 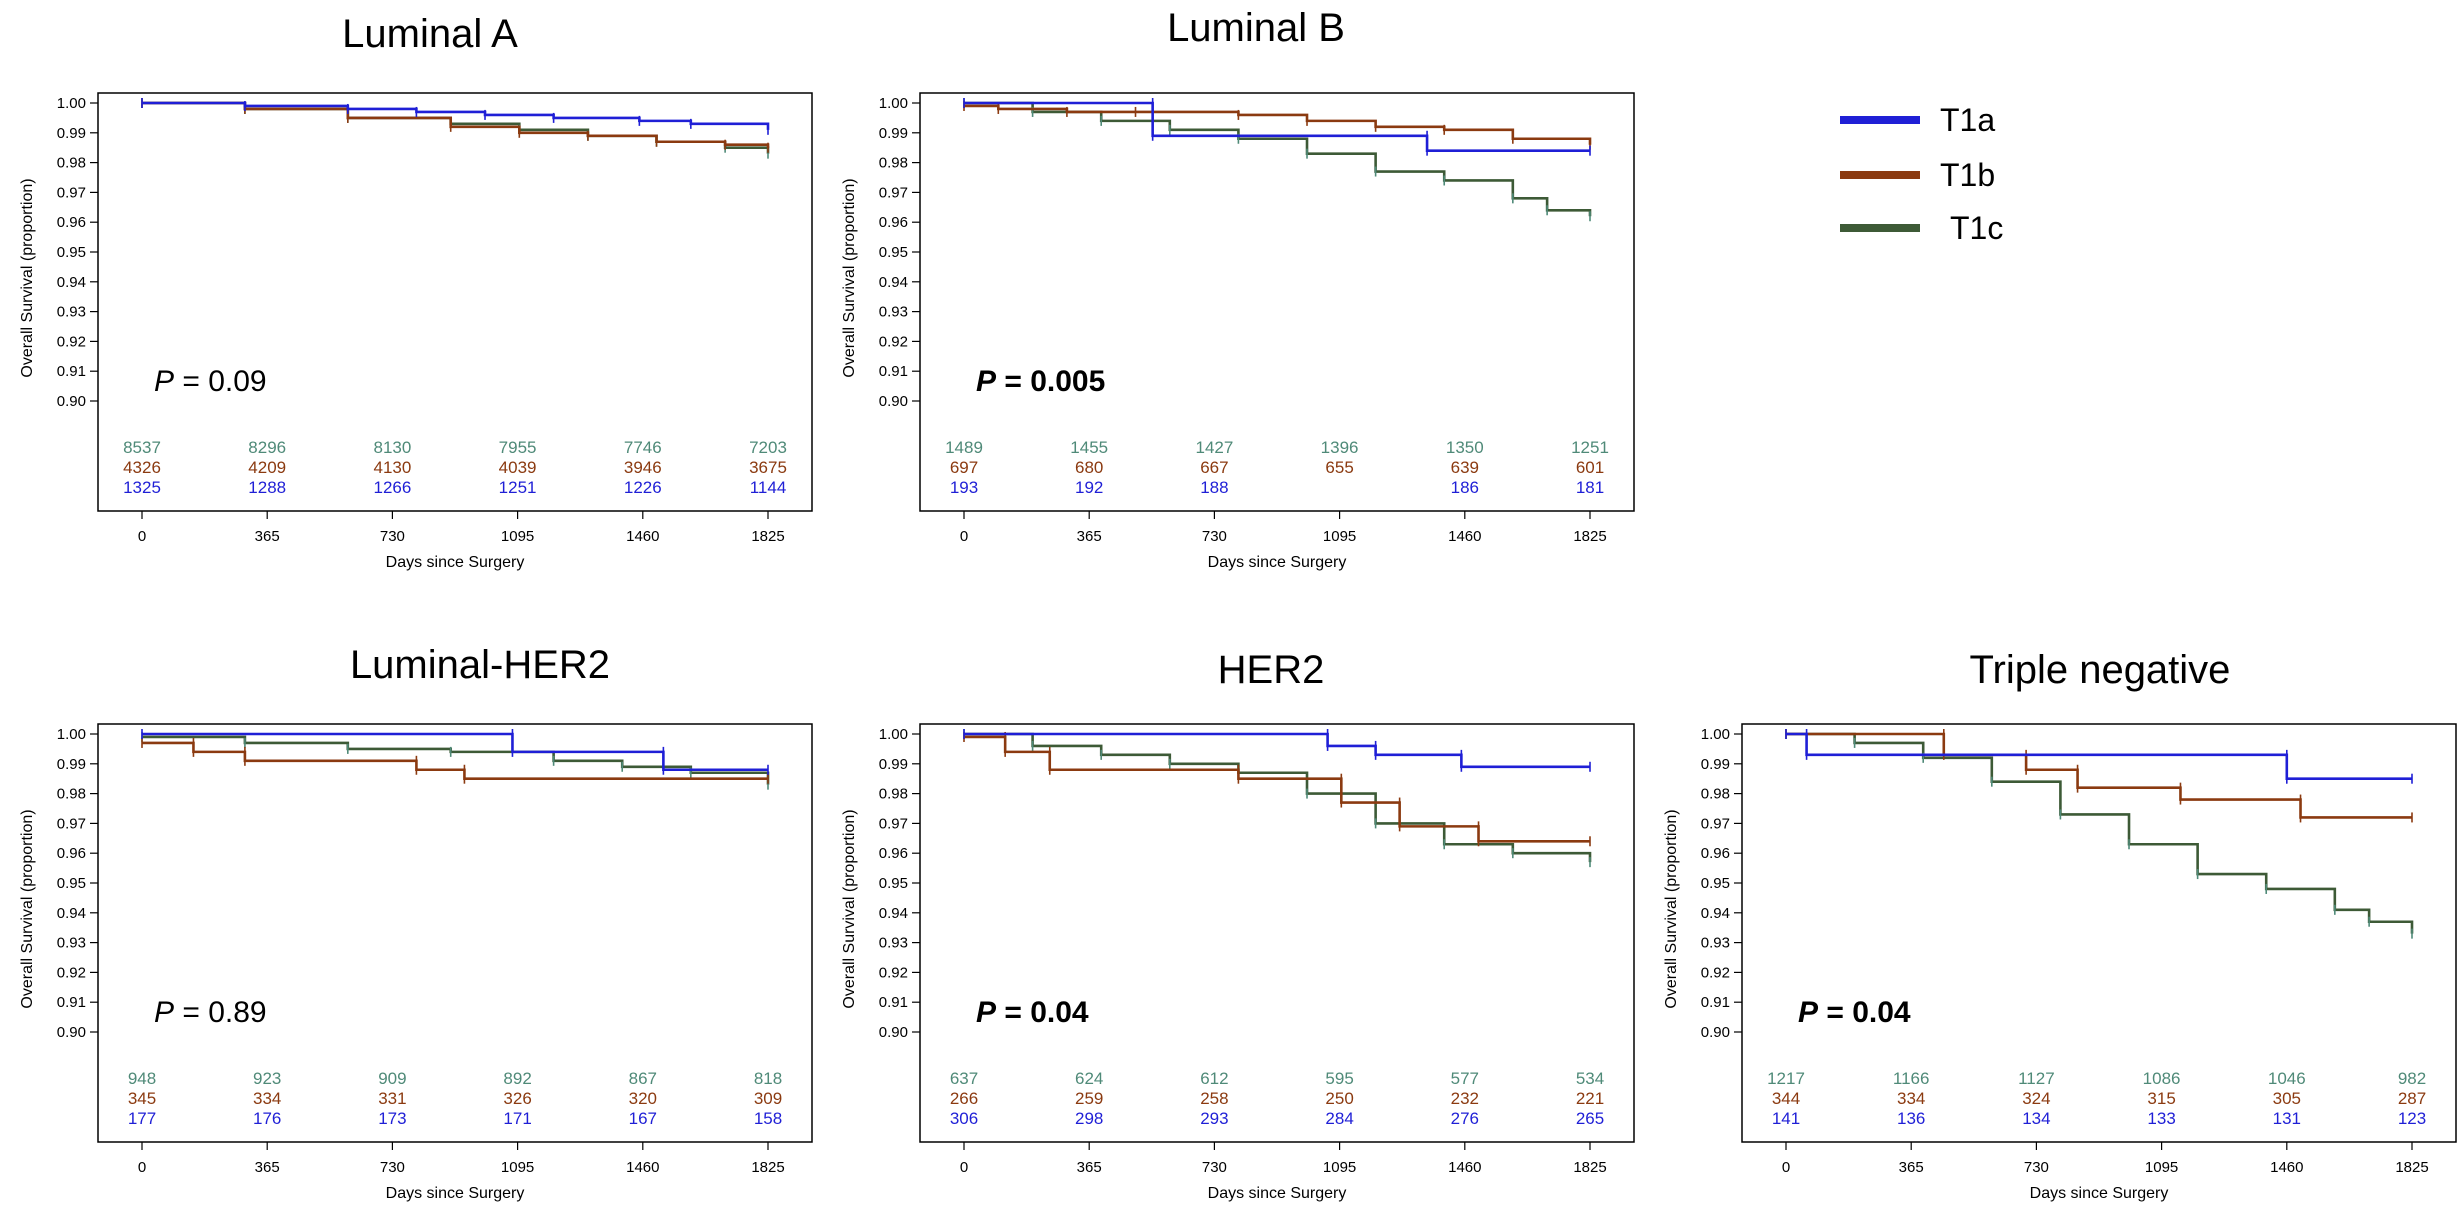 I want to click on at-risk-t1c: 1127, so click(x=2036, y=1078).